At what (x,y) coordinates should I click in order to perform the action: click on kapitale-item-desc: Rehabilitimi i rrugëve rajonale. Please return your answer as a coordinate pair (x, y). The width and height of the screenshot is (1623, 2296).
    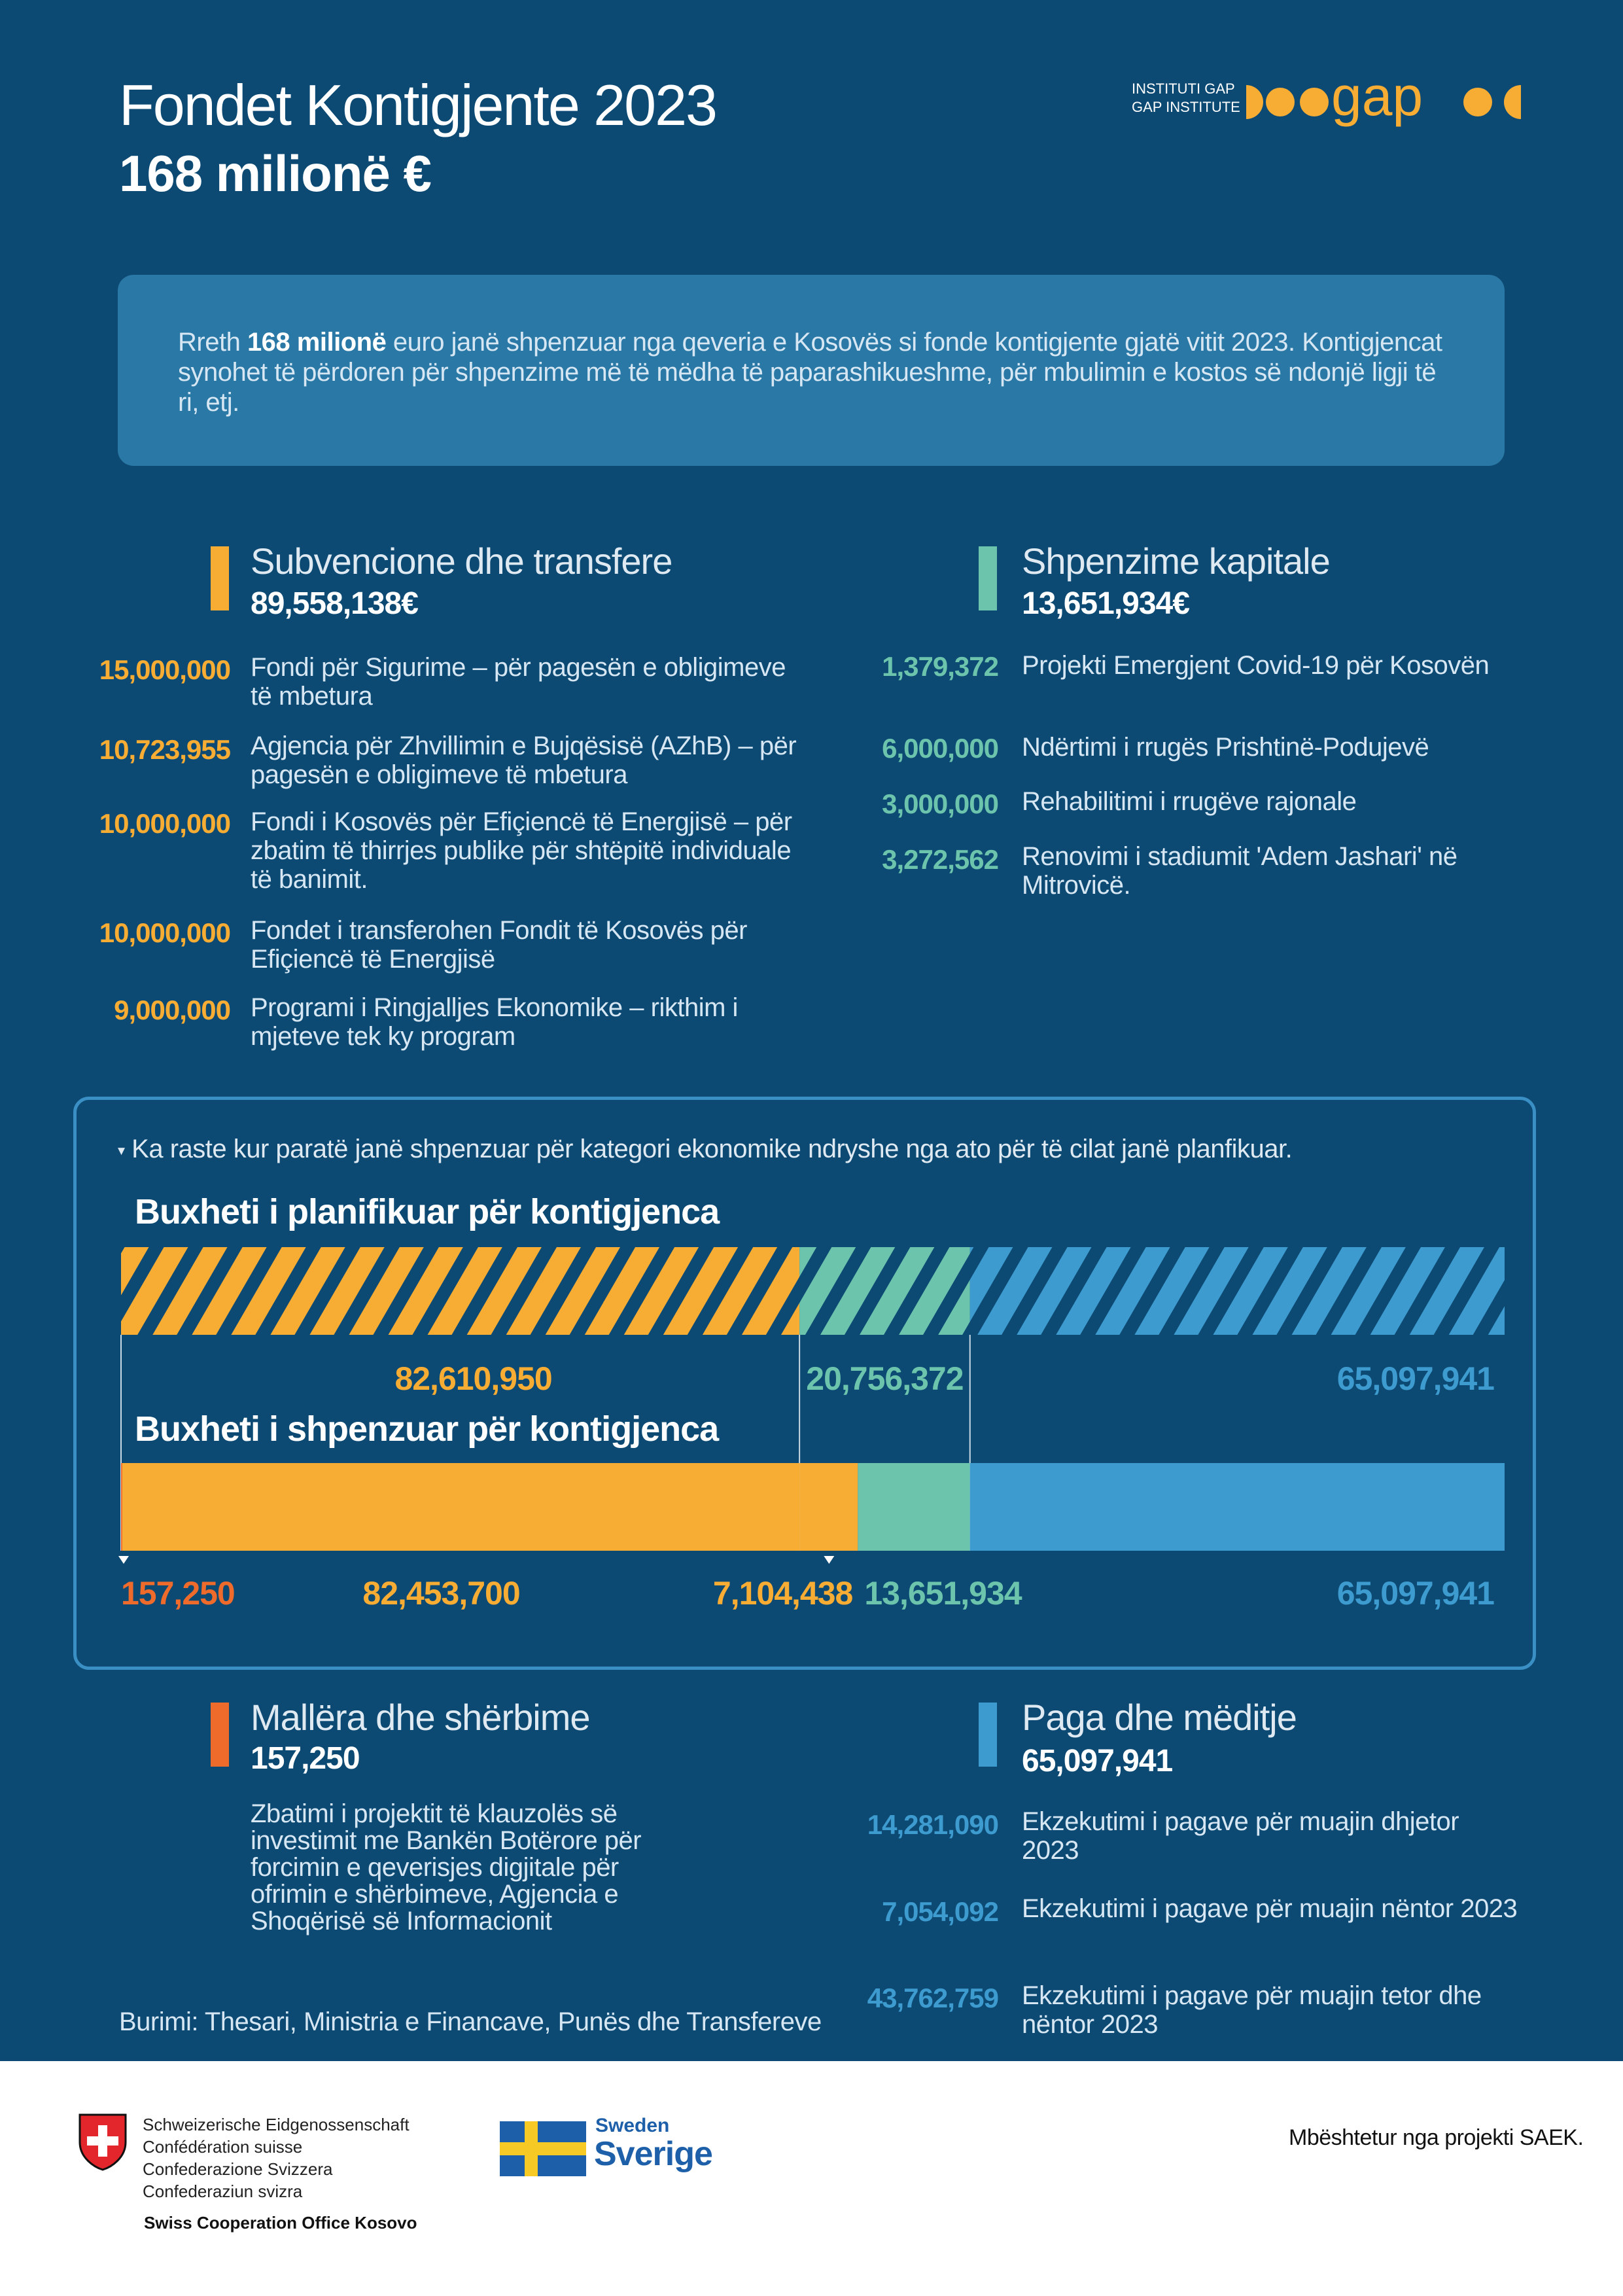
    Looking at the image, I should click on (1190, 802).